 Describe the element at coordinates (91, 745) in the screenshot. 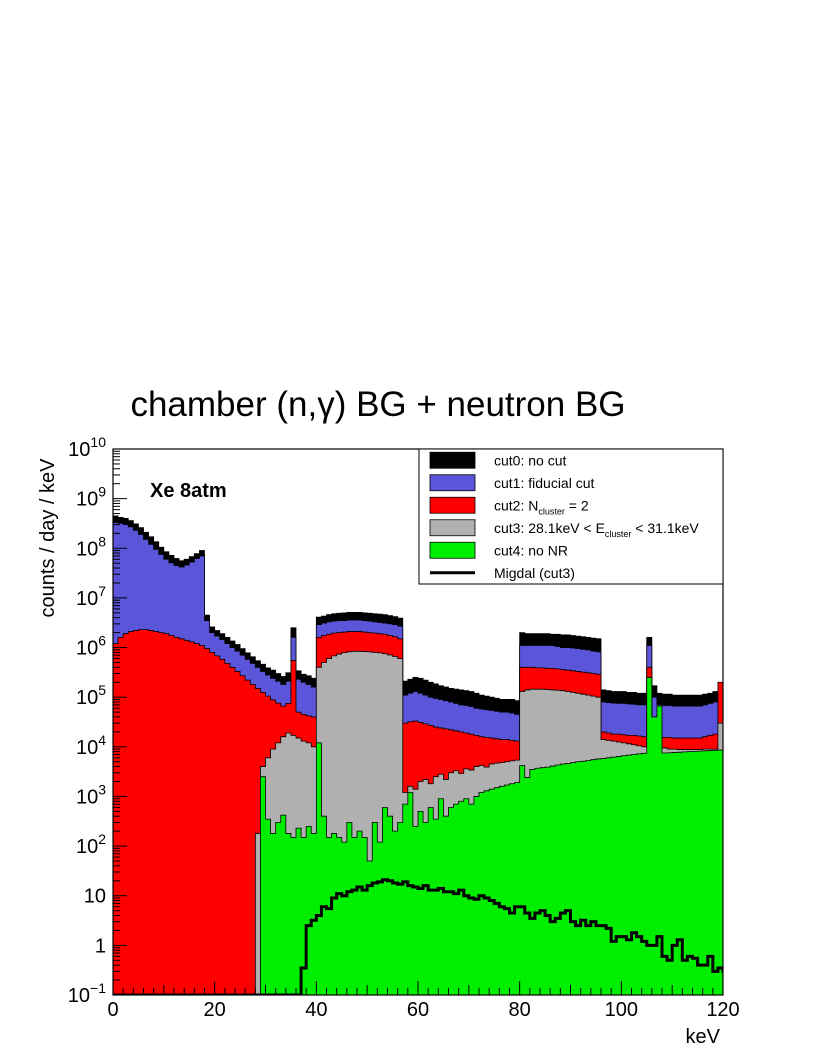

I see `y-tick-label: 10⁴` at that location.